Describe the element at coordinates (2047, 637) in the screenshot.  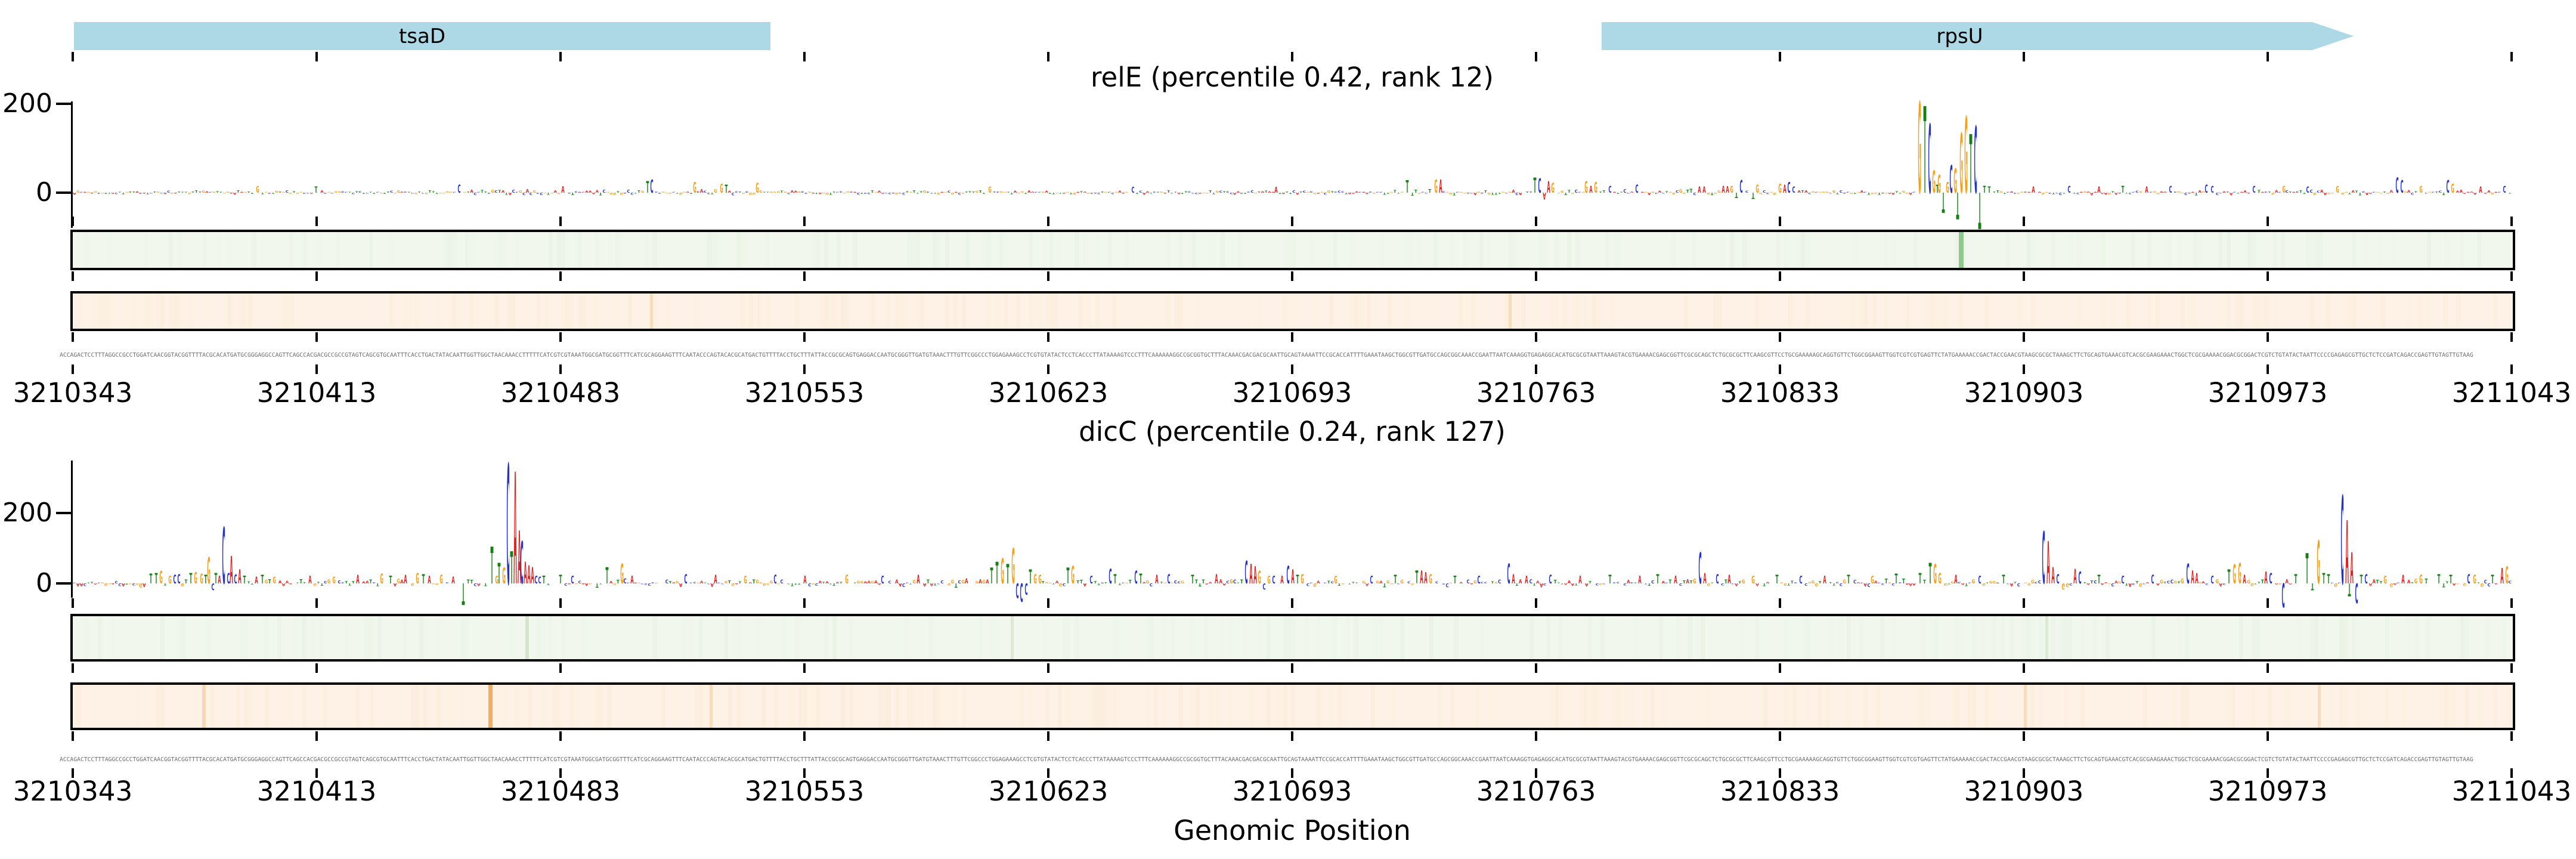
I see `heatmap-stripe` at that location.